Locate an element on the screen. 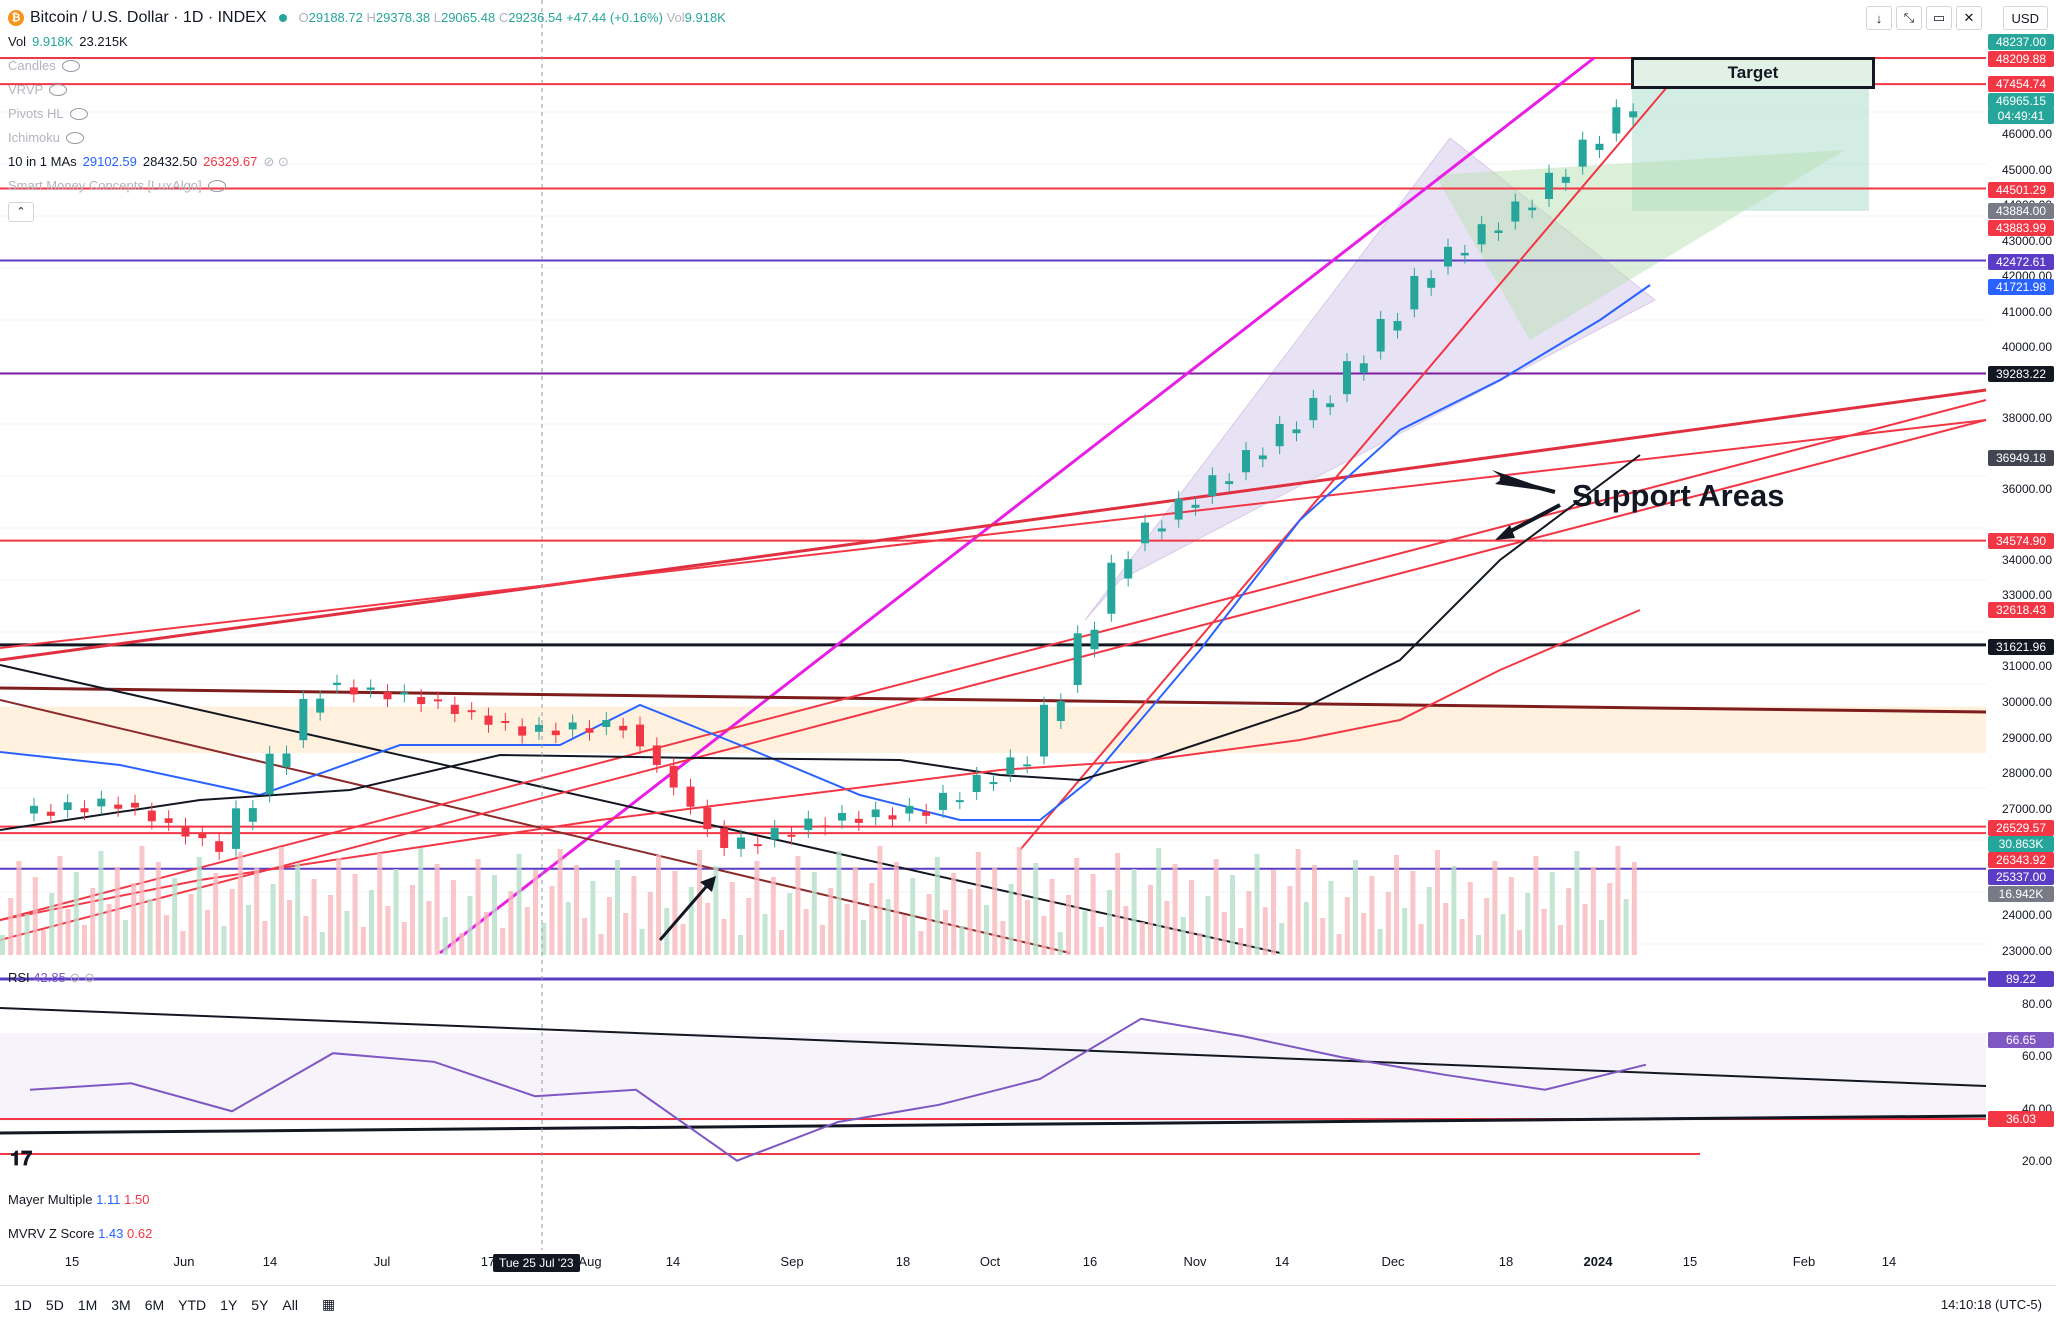 The image size is (2056, 1323). currency-select: USD is located at coordinates (2025, 18).